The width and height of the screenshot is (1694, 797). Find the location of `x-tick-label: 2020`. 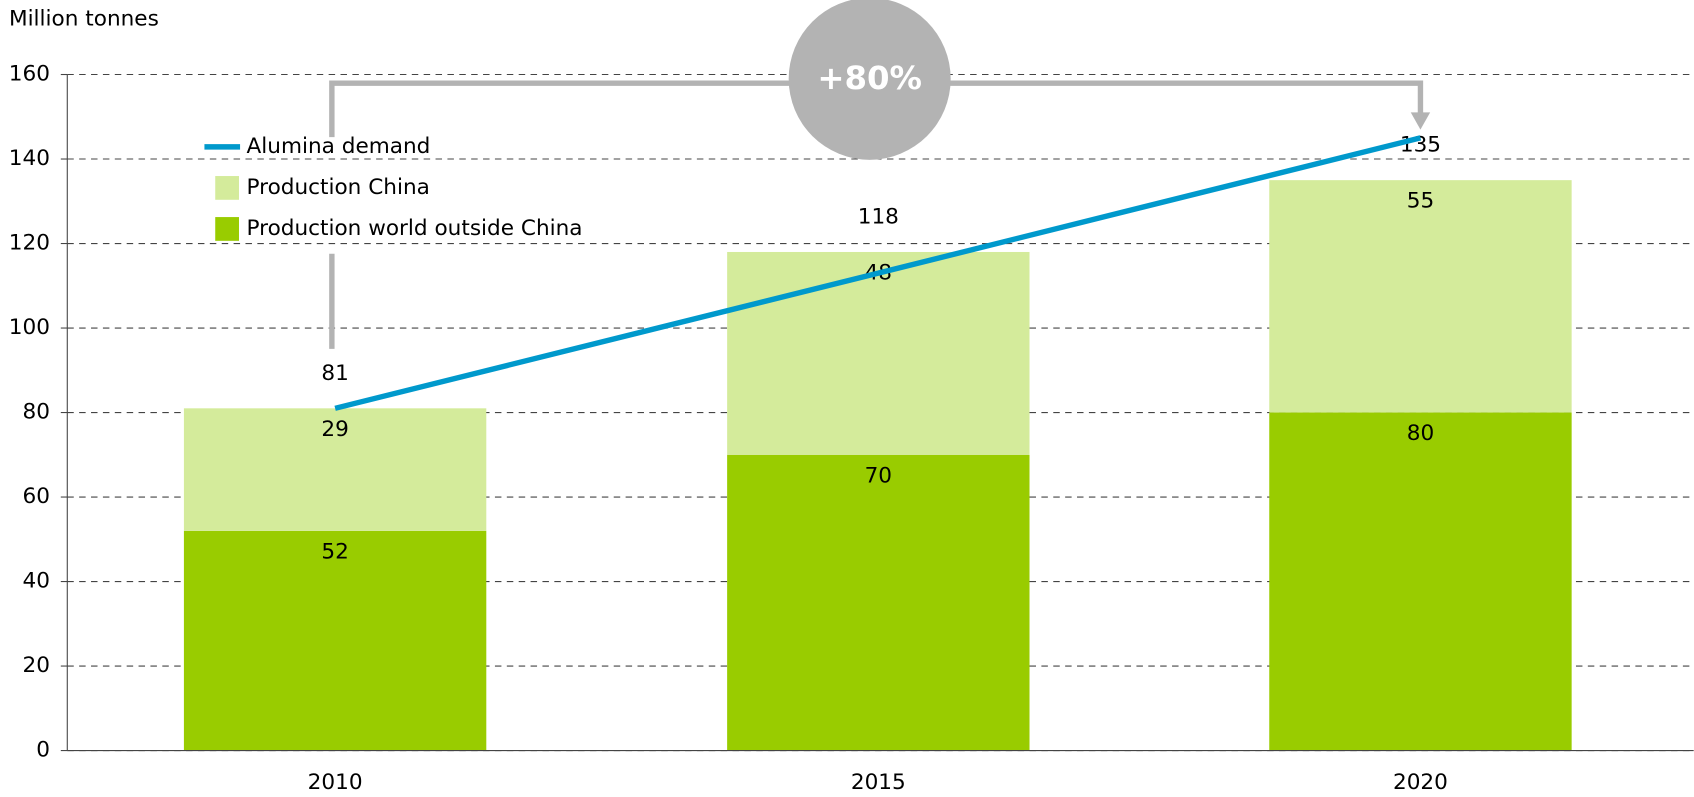

x-tick-label: 2020 is located at coordinates (1420, 782).